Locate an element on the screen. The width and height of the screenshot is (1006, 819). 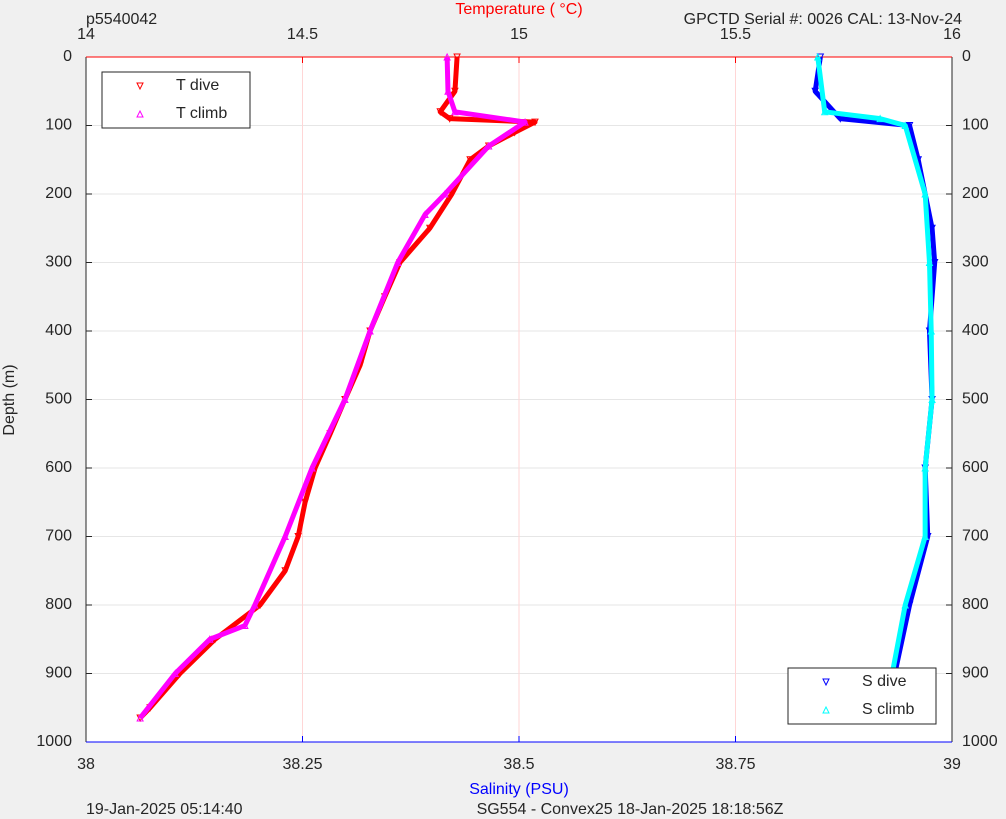
y2-tick-label: 300 is located at coordinates (975, 262).